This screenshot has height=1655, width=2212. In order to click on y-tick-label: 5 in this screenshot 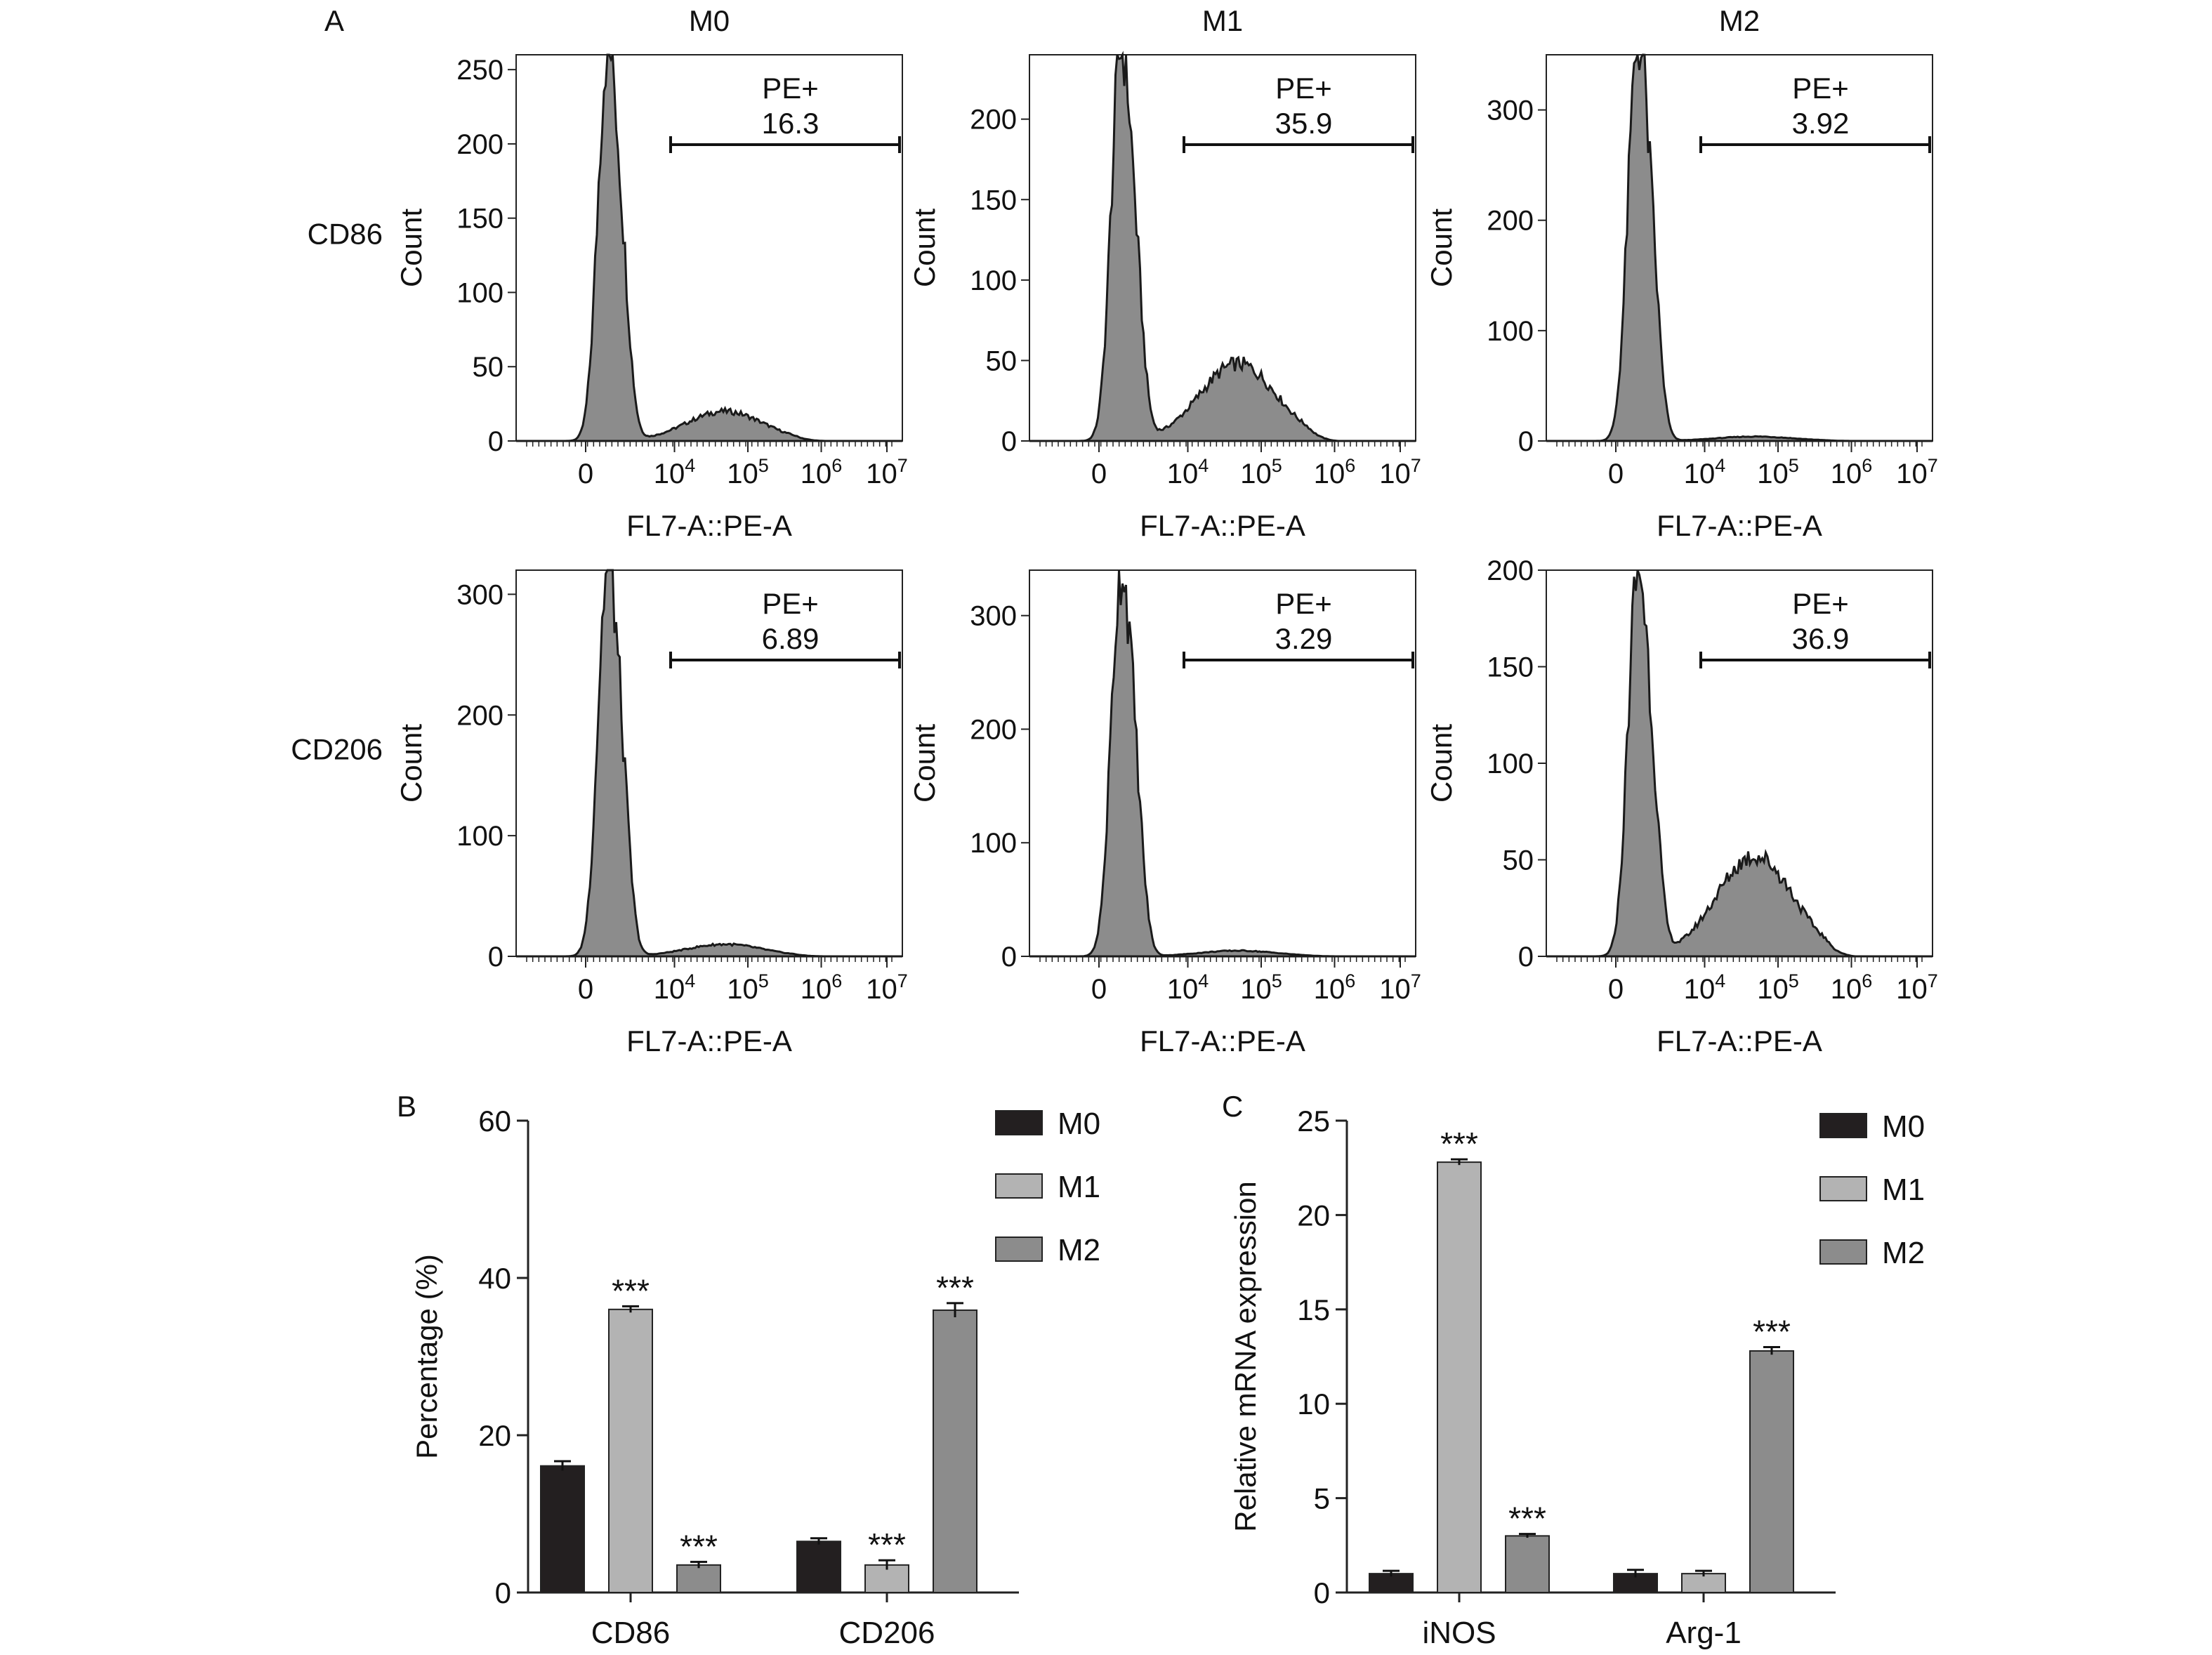, I will do `click(1322, 1498)`.